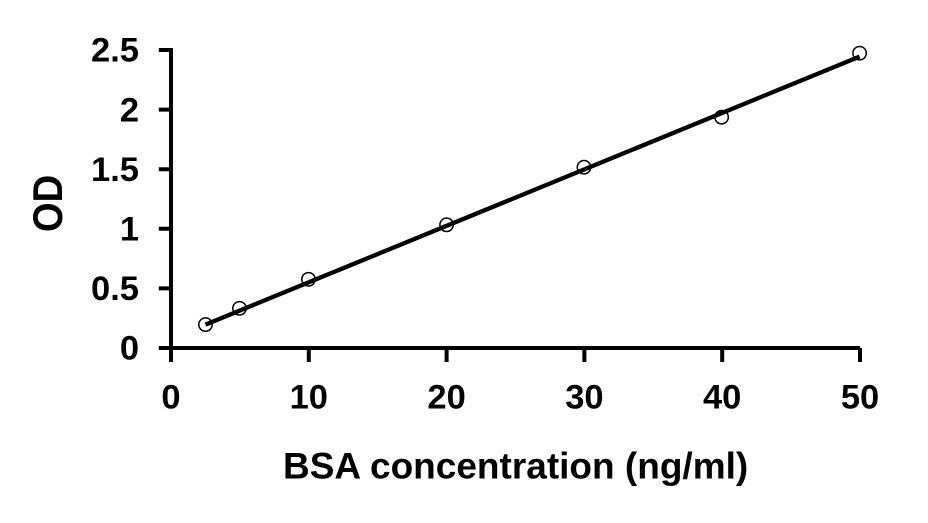 The height and width of the screenshot is (523, 928). What do you see at coordinates (309, 397) in the screenshot?
I see `svg-text: 10` at bounding box center [309, 397].